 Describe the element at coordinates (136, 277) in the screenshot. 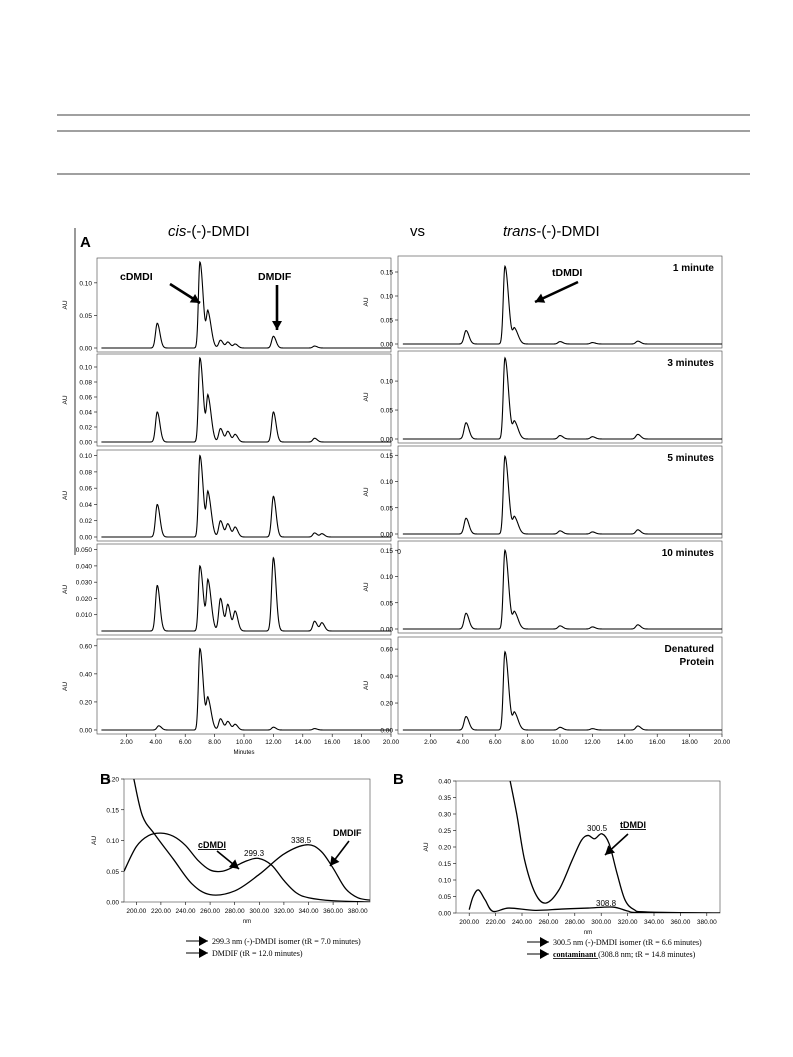

I see `annotation-cdmdi: cDMDI` at that location.